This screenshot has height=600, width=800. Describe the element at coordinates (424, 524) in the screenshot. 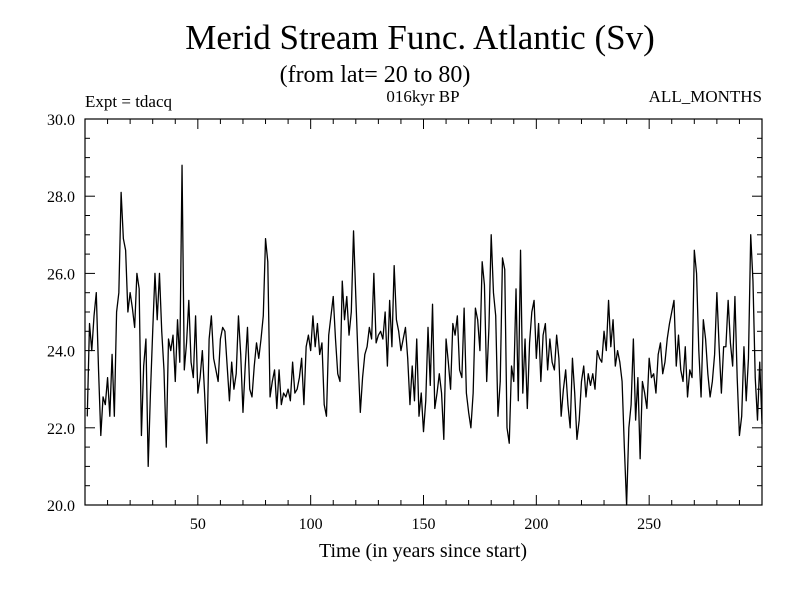

I see `x-tick-label: 150` at that location.